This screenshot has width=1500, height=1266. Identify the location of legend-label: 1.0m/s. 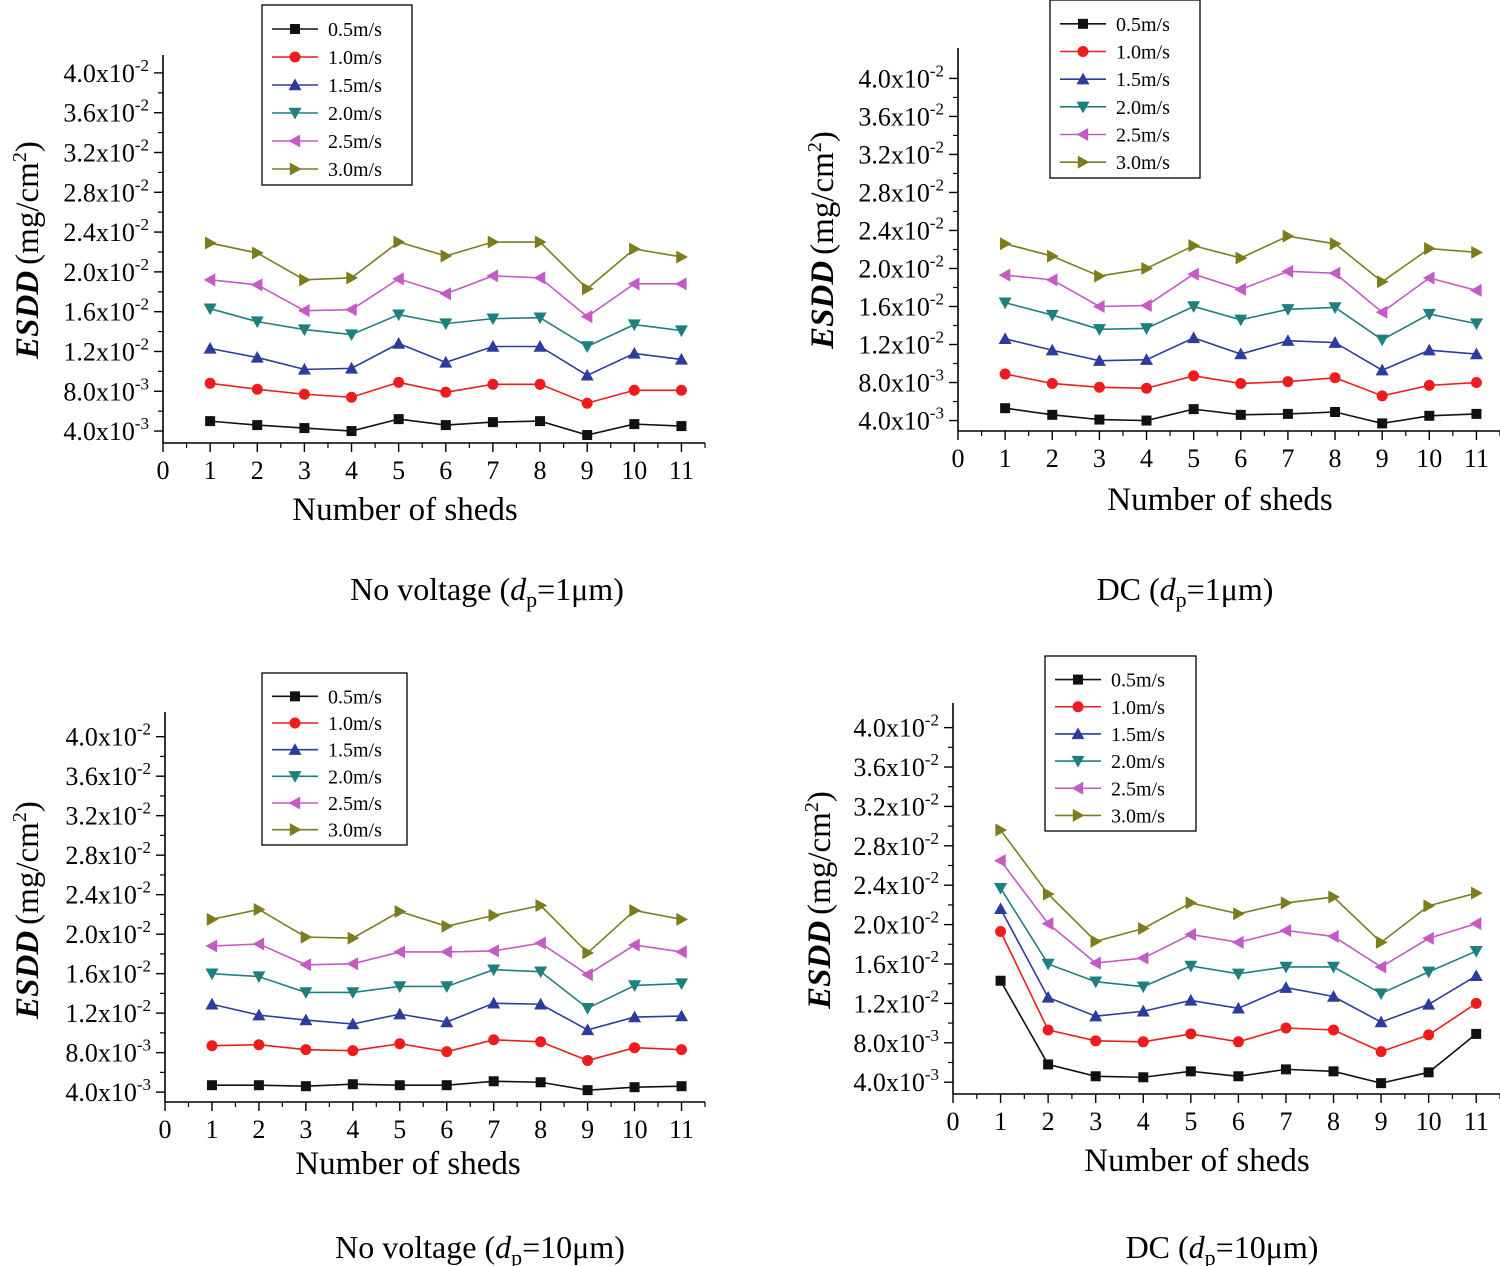
(355, 58).